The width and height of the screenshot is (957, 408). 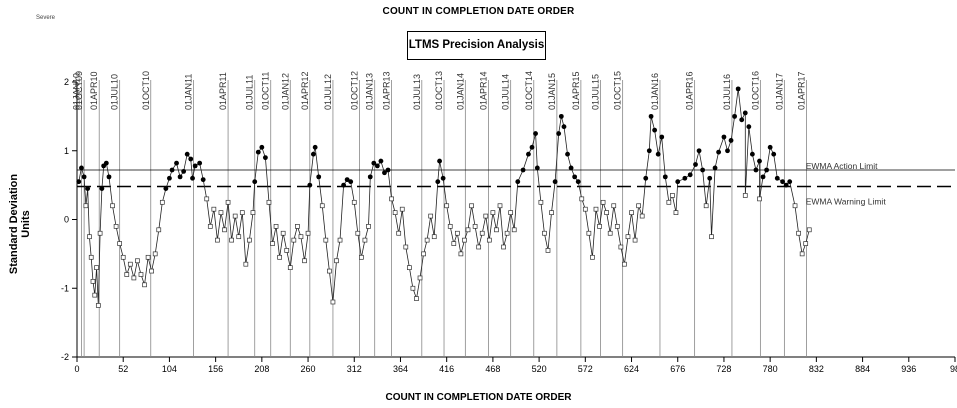 I want to click on y-tick-label: 1, so click(x=66, y=151).